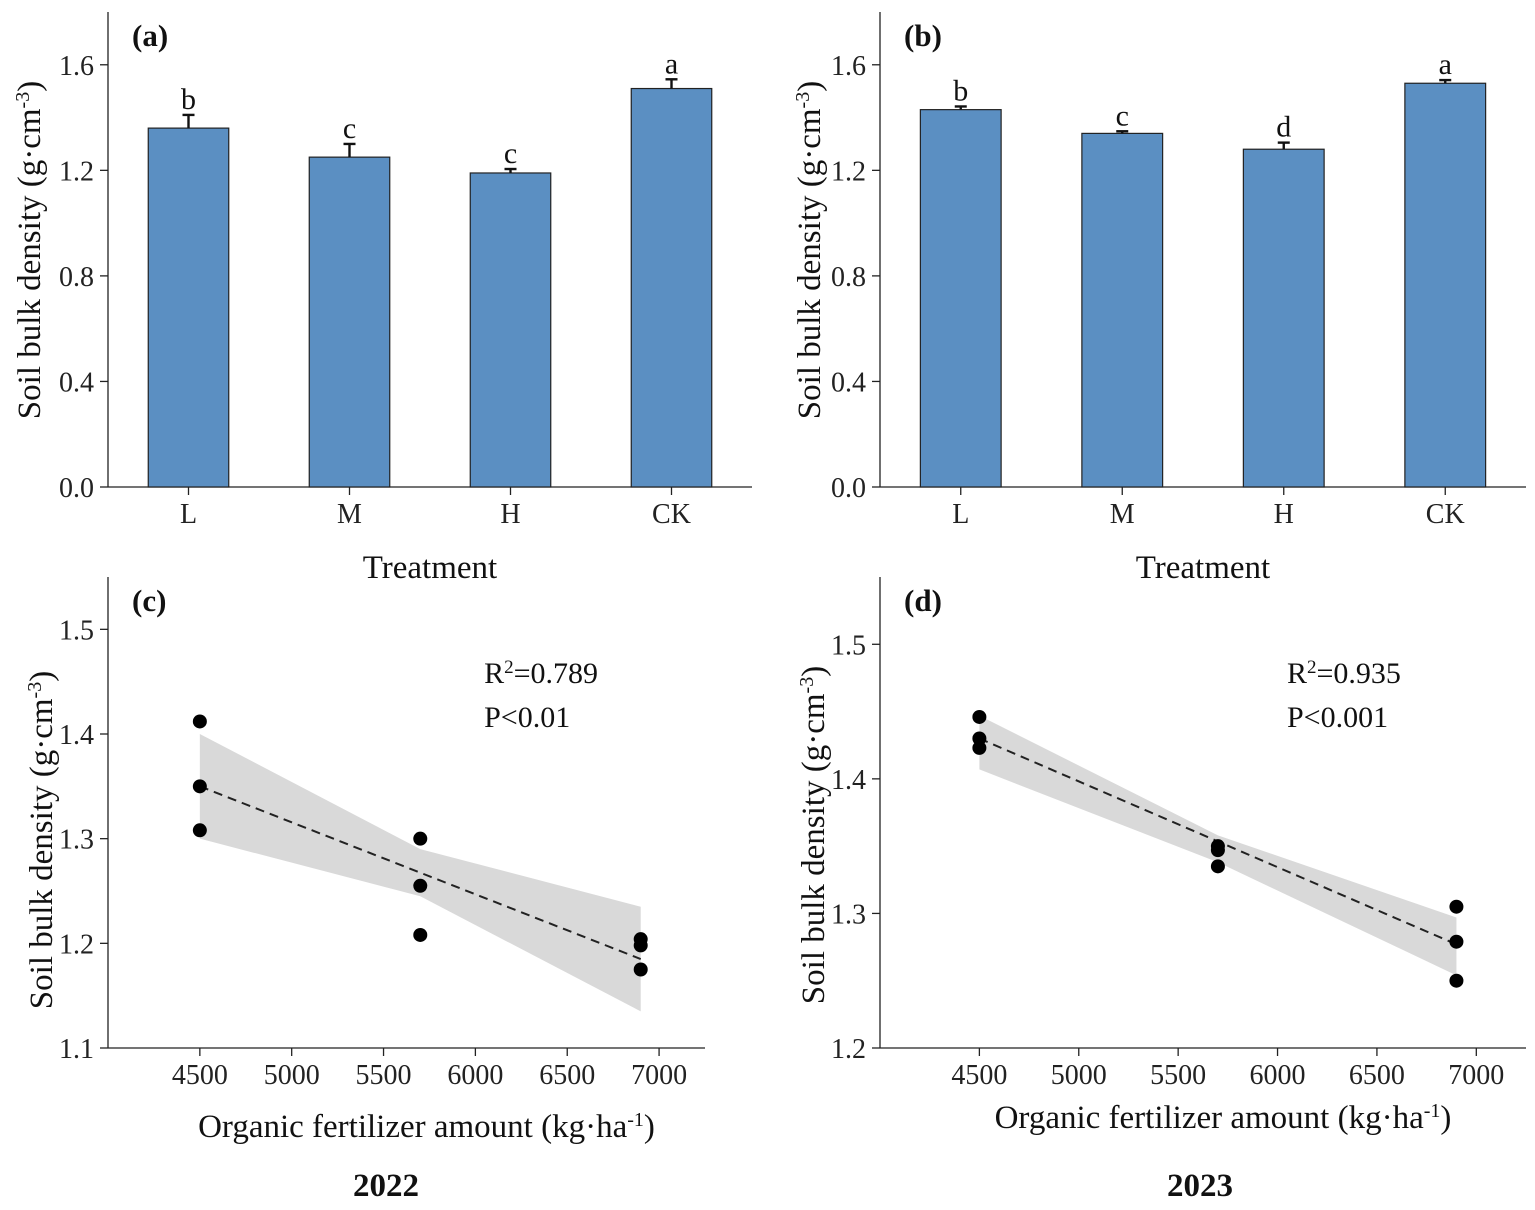 The width and height of the screenshot is (1535, 1210). Describe the element at coordinates (1178, 1075) in the screenshot. I see `x-tick-label: 5500` at that location.